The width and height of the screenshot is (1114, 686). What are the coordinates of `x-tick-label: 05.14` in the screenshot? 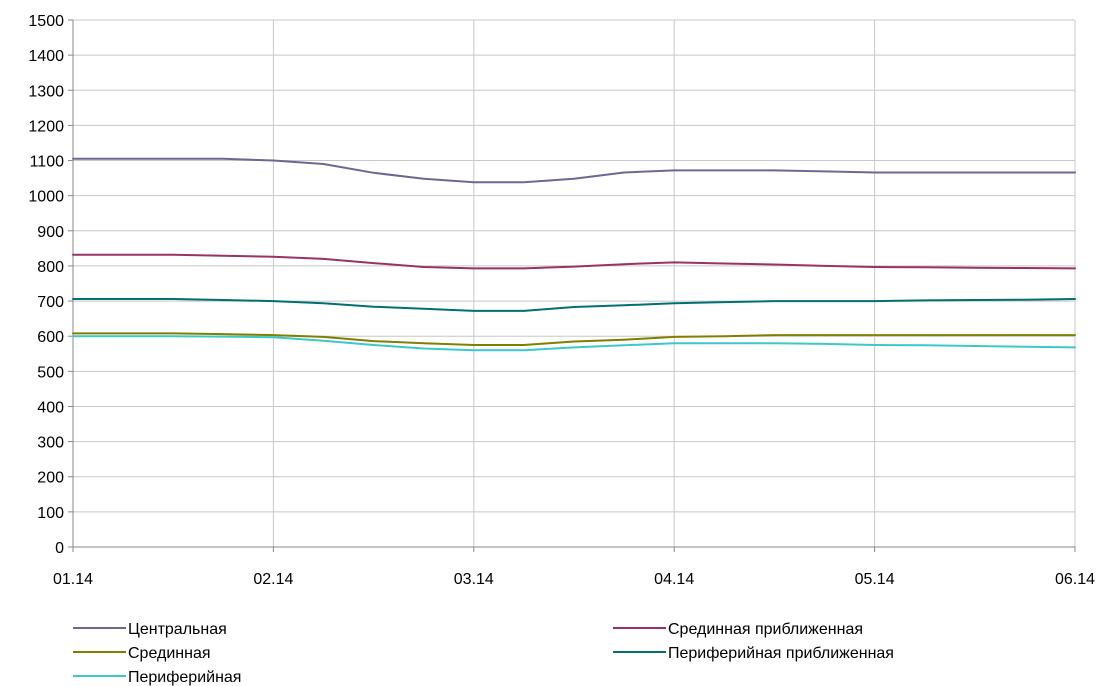 It's located at (875, 579).